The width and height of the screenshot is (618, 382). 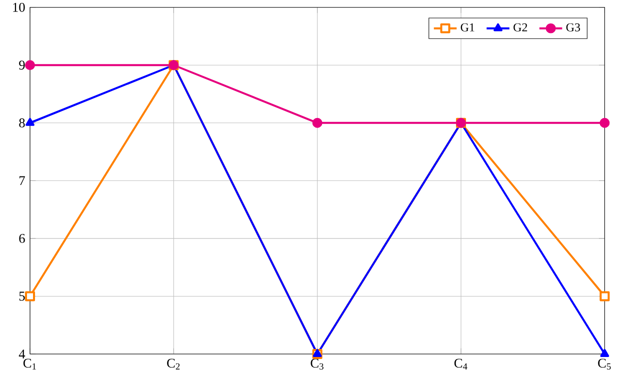 What do you see at coordinates (22, 123) in the screenshot?
I see `y-tick-label: 8` at bounding box center [22, 123].